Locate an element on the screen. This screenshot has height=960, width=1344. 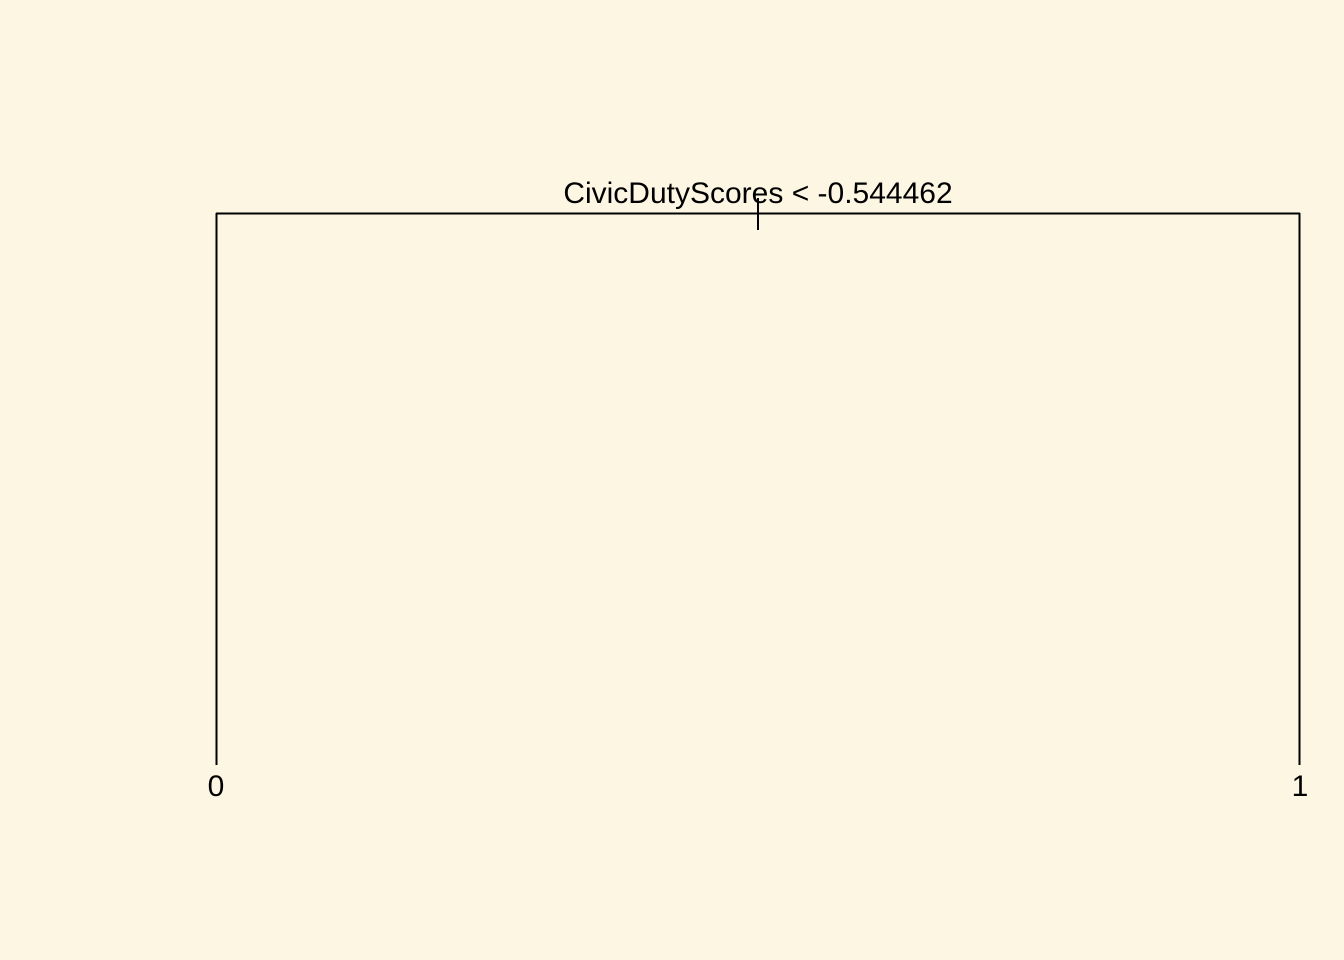
leaf-label-right: 1 is located at coordinates (1300, 786).